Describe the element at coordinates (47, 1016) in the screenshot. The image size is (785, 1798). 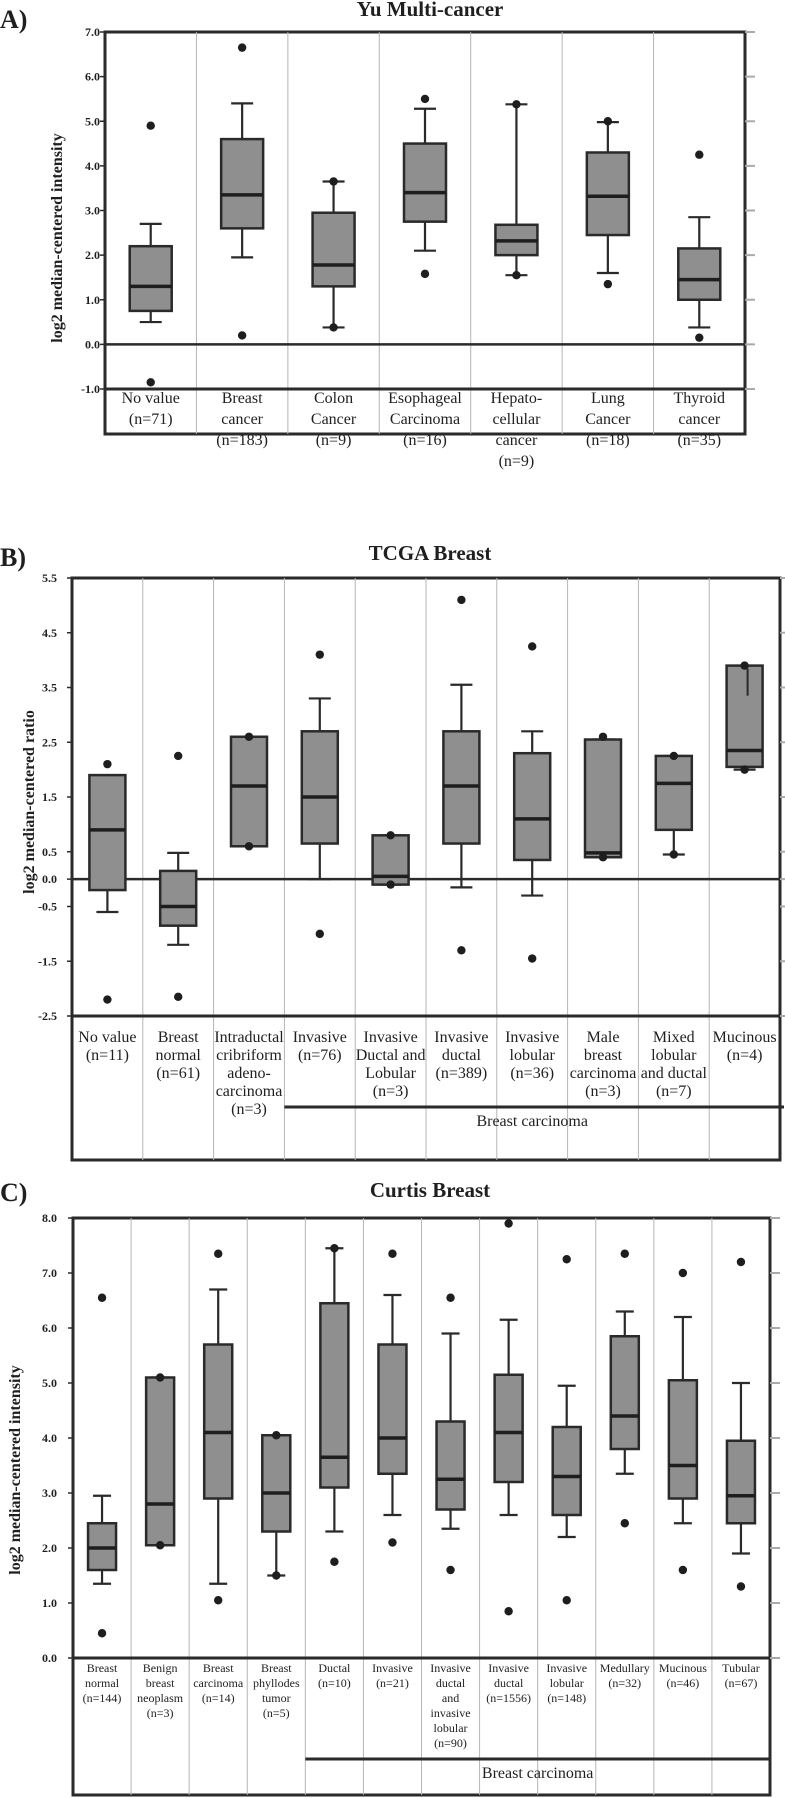
I see `y-tick-label: -2.5` at that location.